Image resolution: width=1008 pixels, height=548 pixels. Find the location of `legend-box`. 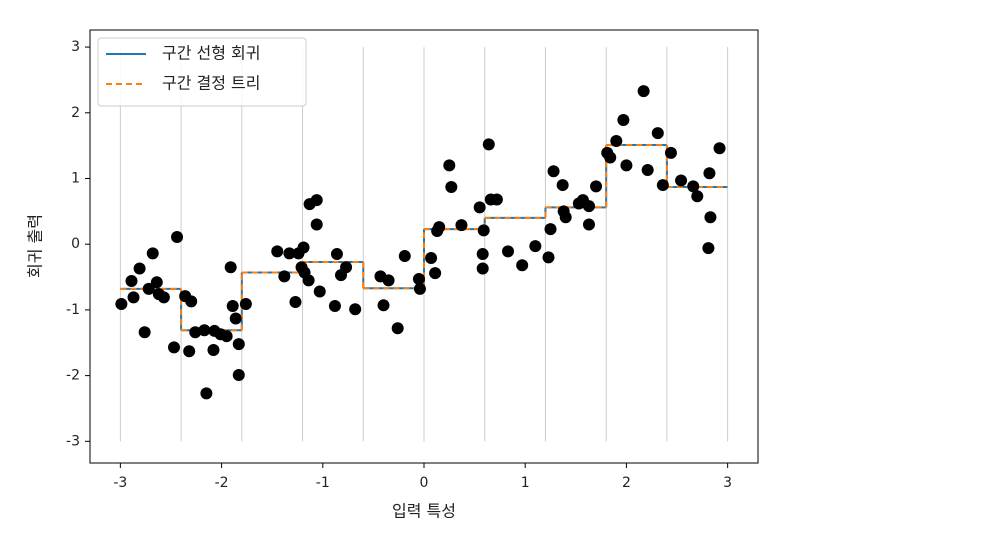

legend-box is located at coordinates (202, 72).